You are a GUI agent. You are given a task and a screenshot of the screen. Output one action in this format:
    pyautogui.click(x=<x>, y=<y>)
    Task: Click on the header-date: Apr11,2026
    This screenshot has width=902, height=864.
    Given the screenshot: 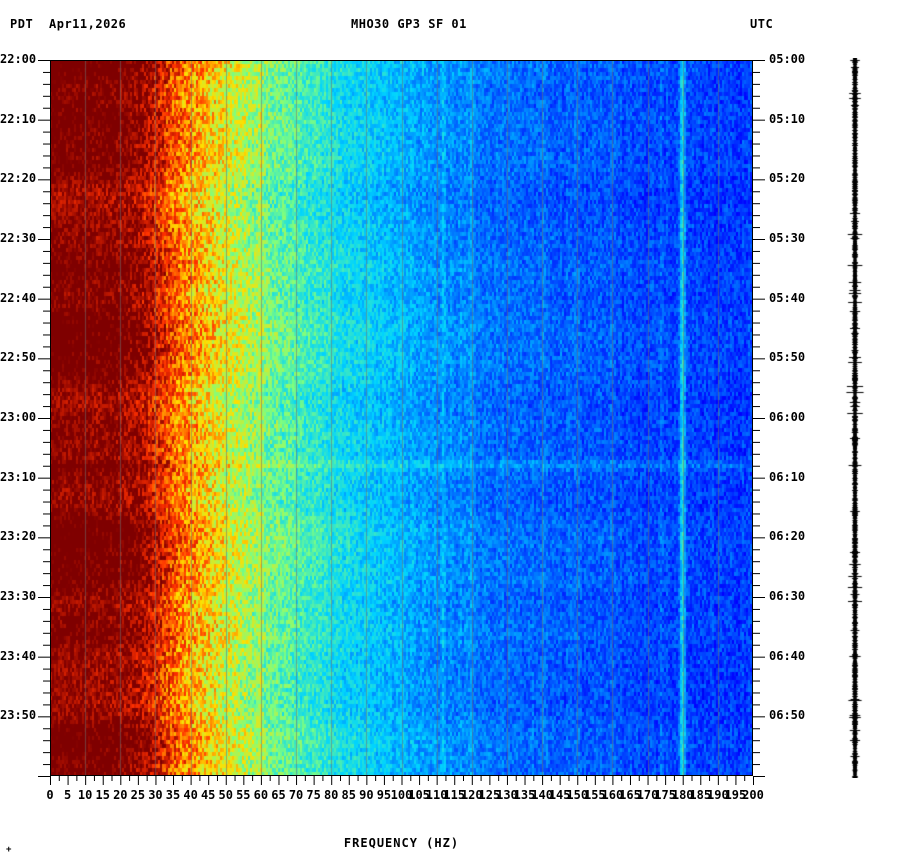 What is the action you would take?
    pyautogui.click(x=88, y=24)
    